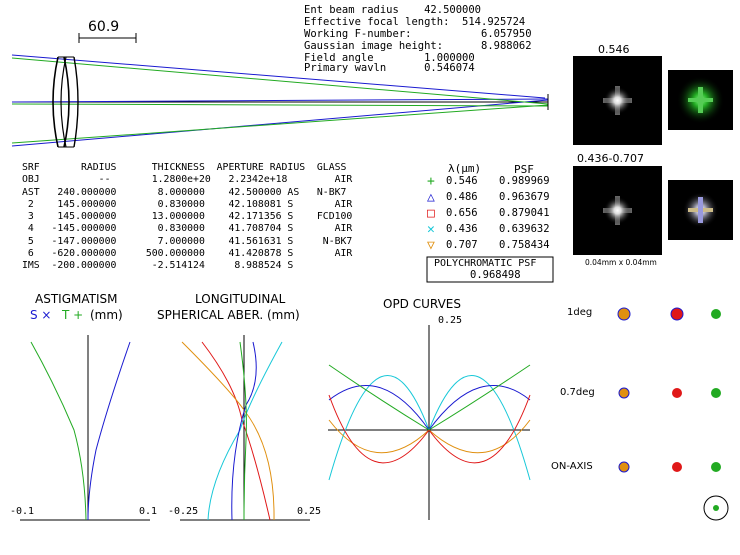 The width and height of the screenshot is (740, 555). Describe the element at coordinates (610, 158) in the screenshot. I see `psf-label-bottom: 0.436-0.707` at that location.